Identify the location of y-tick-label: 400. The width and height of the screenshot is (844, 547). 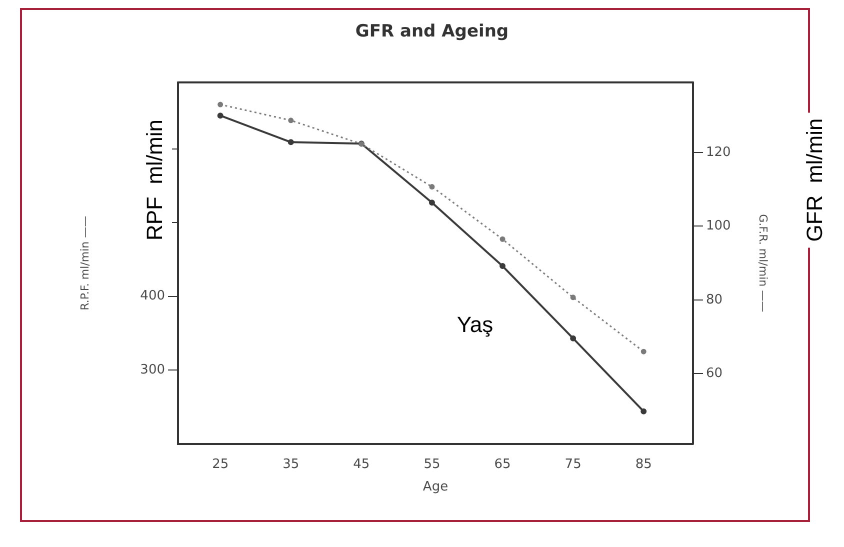
(152, 296).